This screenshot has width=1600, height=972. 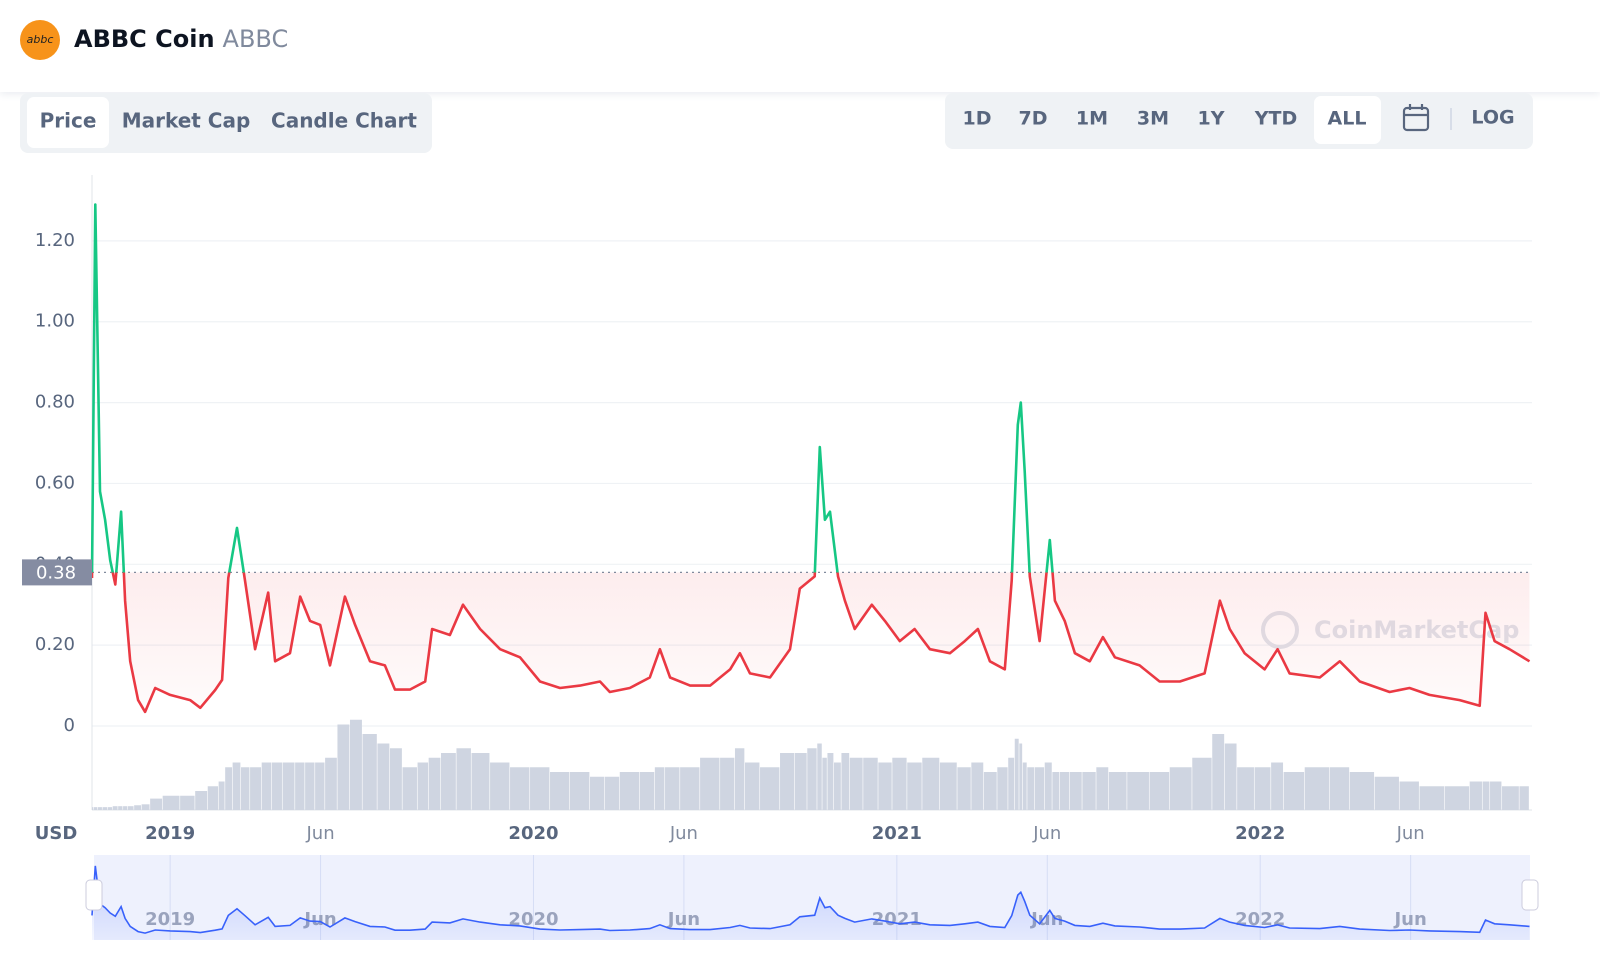 What do you see at coordinates (811, 902) in the screenshot?
I see `navigator-area` at bounding box center [811, 902].